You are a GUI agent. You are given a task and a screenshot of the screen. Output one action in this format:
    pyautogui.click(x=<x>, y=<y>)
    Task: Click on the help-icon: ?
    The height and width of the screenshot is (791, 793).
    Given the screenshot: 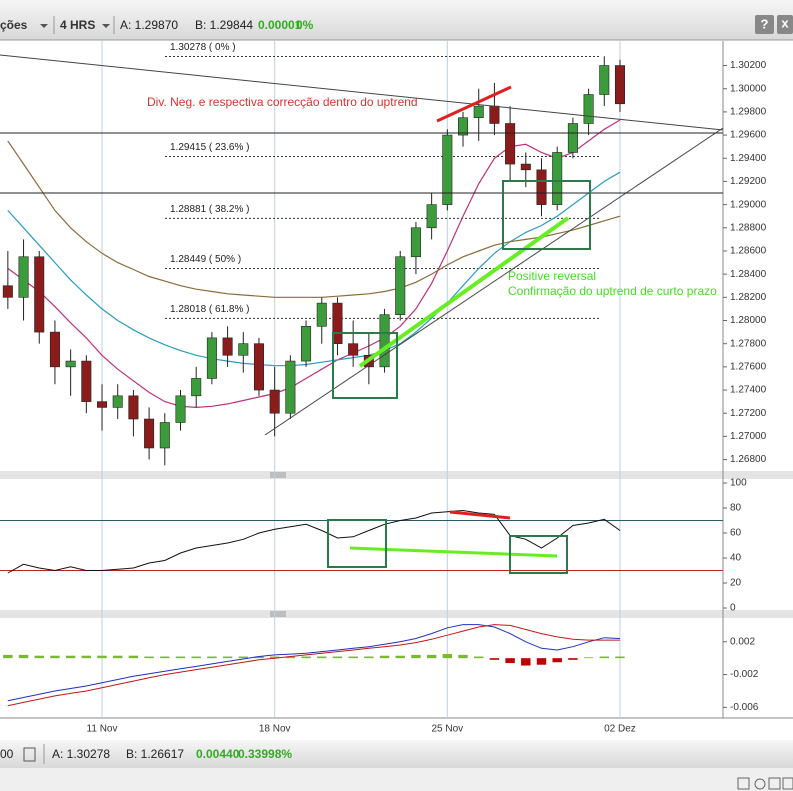 What is the action you would take?
    pyautogui.click(x=765, y=23)
    